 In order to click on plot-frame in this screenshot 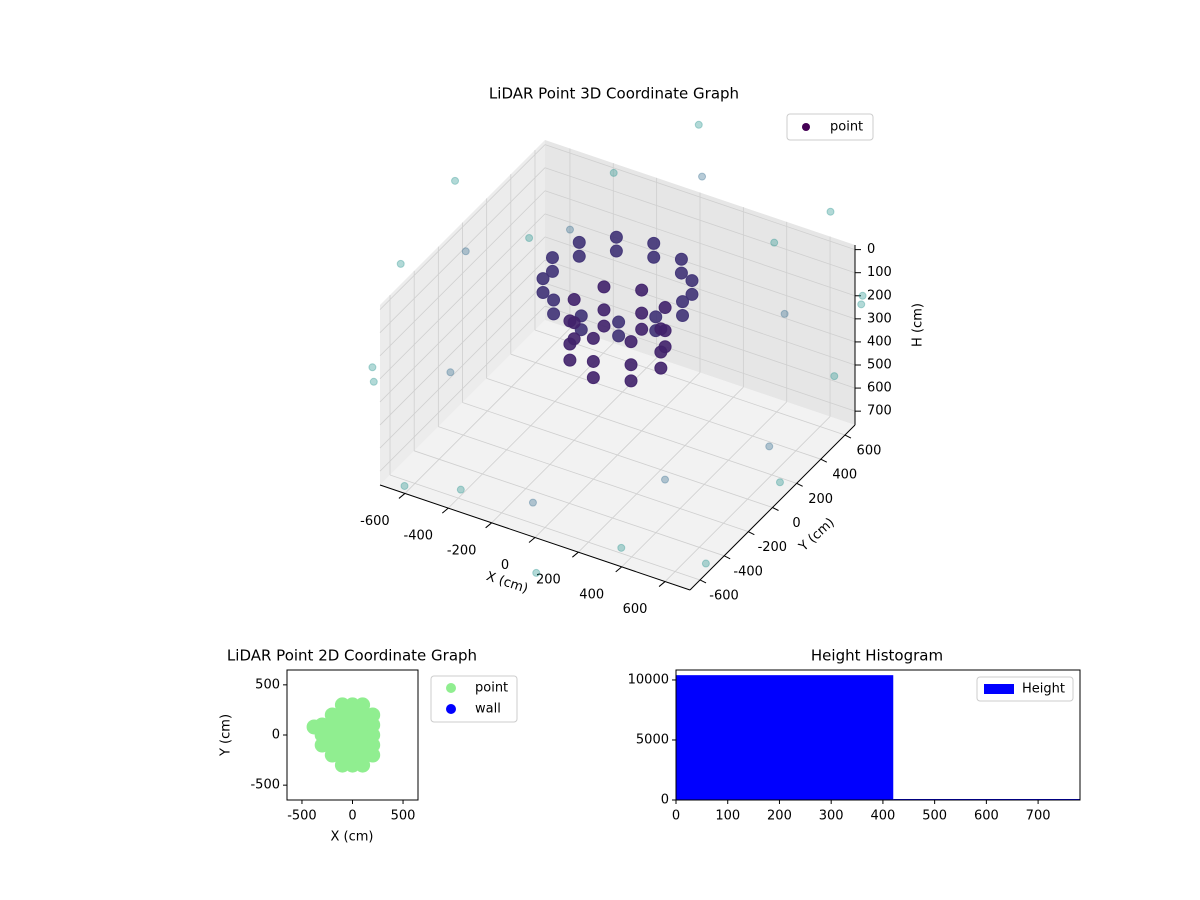, I will do `click(878, 735)`.